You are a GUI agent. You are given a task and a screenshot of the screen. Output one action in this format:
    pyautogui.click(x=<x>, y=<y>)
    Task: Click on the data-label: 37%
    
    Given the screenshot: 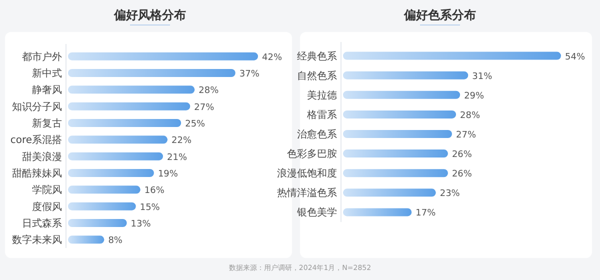 What is the action you would take?
    pyautogui.click(x=249, y=75)
    